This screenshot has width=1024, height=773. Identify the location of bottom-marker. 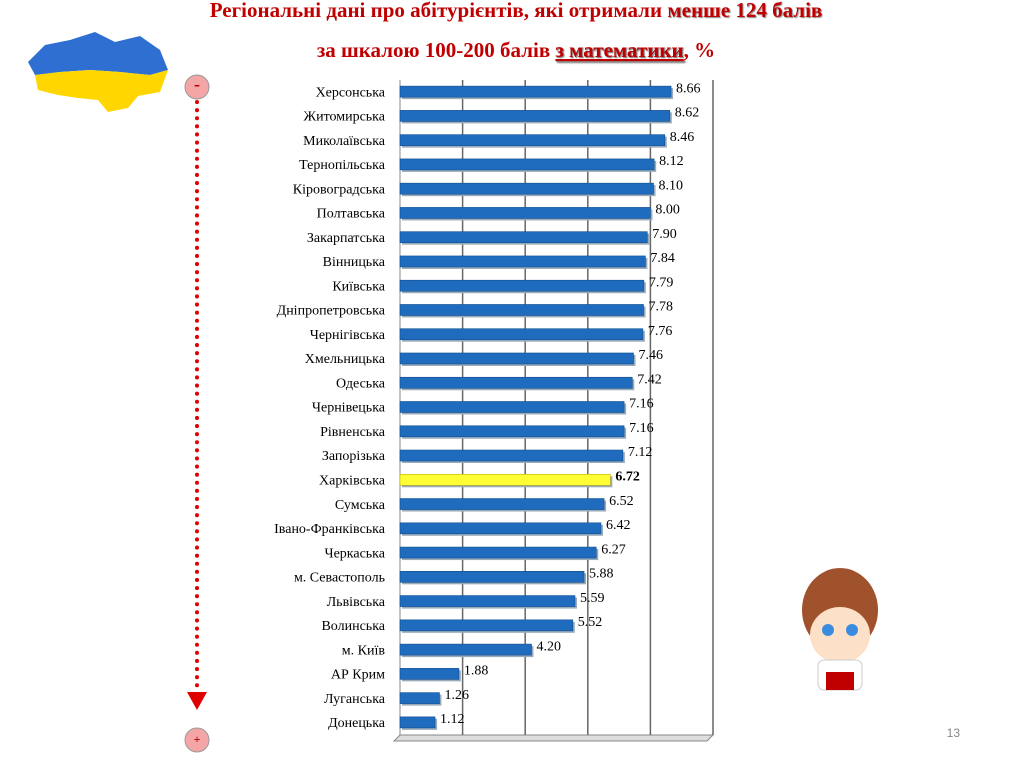
(197, 740).